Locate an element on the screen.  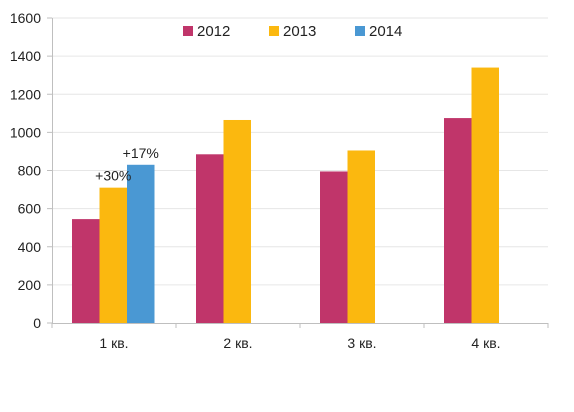
y-tick-label: 1600 is located at coordinates (25, 18).